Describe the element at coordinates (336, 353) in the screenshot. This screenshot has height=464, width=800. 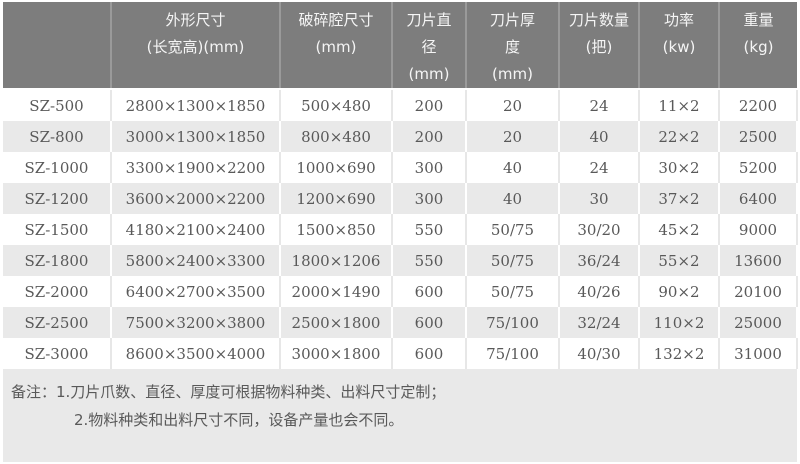
I see `cell-chamber: 3000×1800` at that location.